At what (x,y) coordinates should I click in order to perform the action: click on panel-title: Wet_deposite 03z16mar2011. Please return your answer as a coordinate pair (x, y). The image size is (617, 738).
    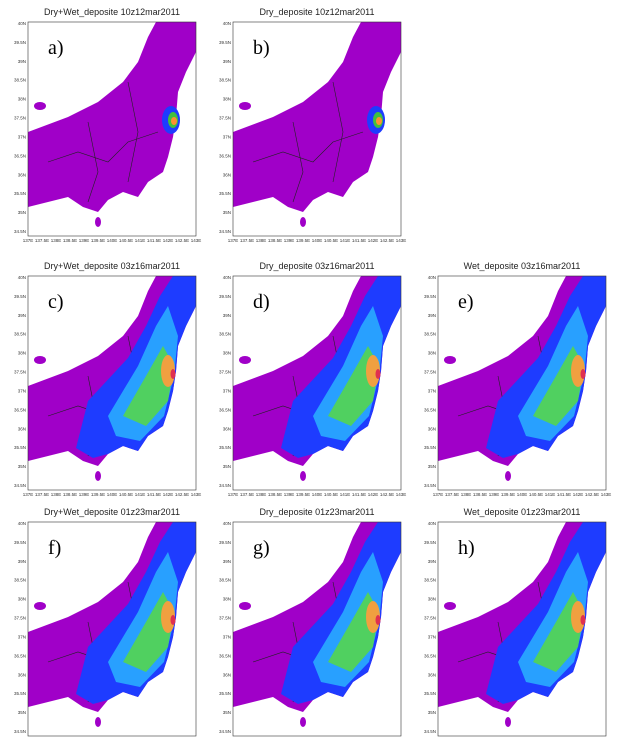
    Looking at the image, I should click on (522, 266).